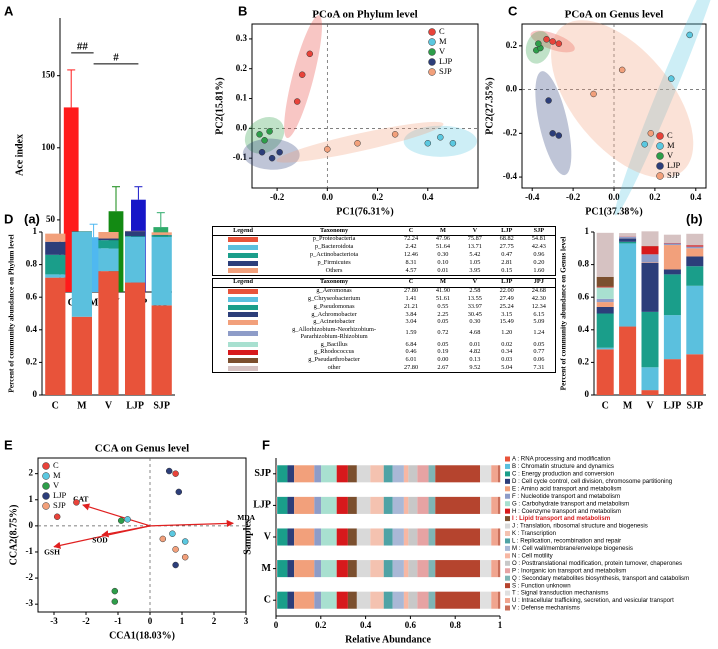 This screenshot has height=649, width=718. What do you see at coordinates (334, 298) in the screenshot?
I see `taxonomy-cell: g_Chryseobacterium` at bounding box center [334, 298].